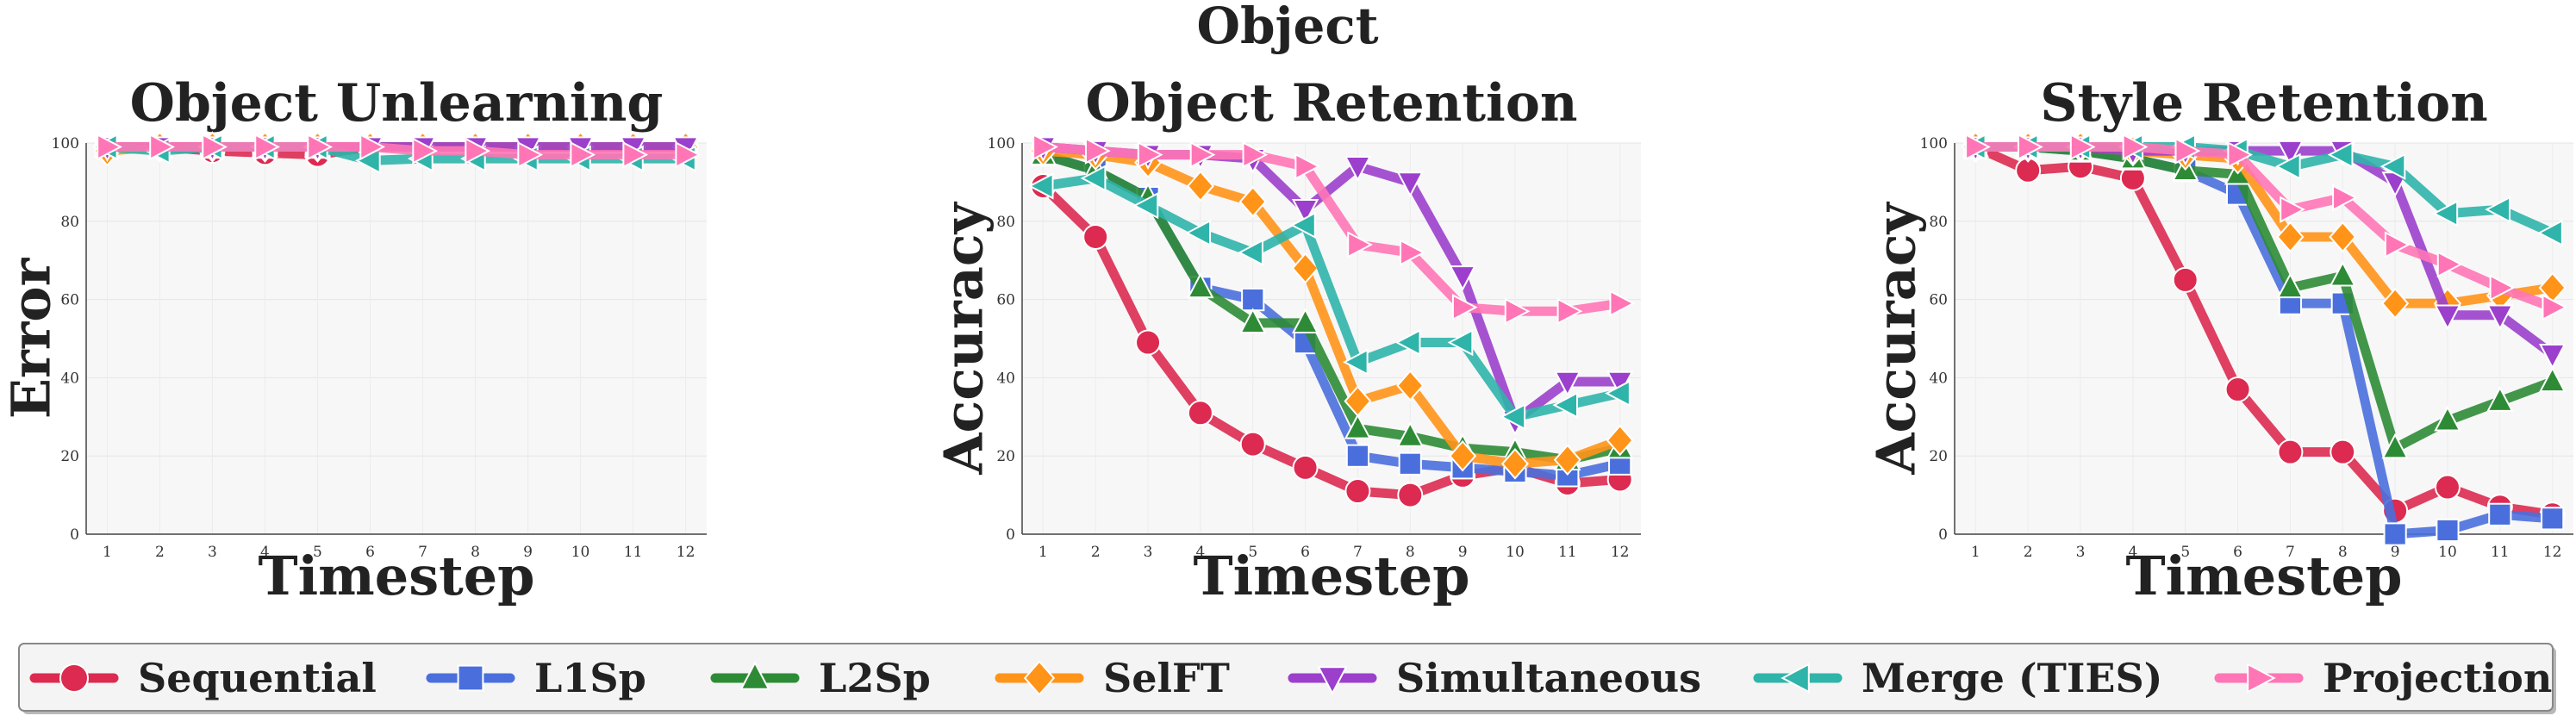 The height and width of the screenshot is (722, 2576). I want to click on y-tick-label: 80, so click(69, 222).